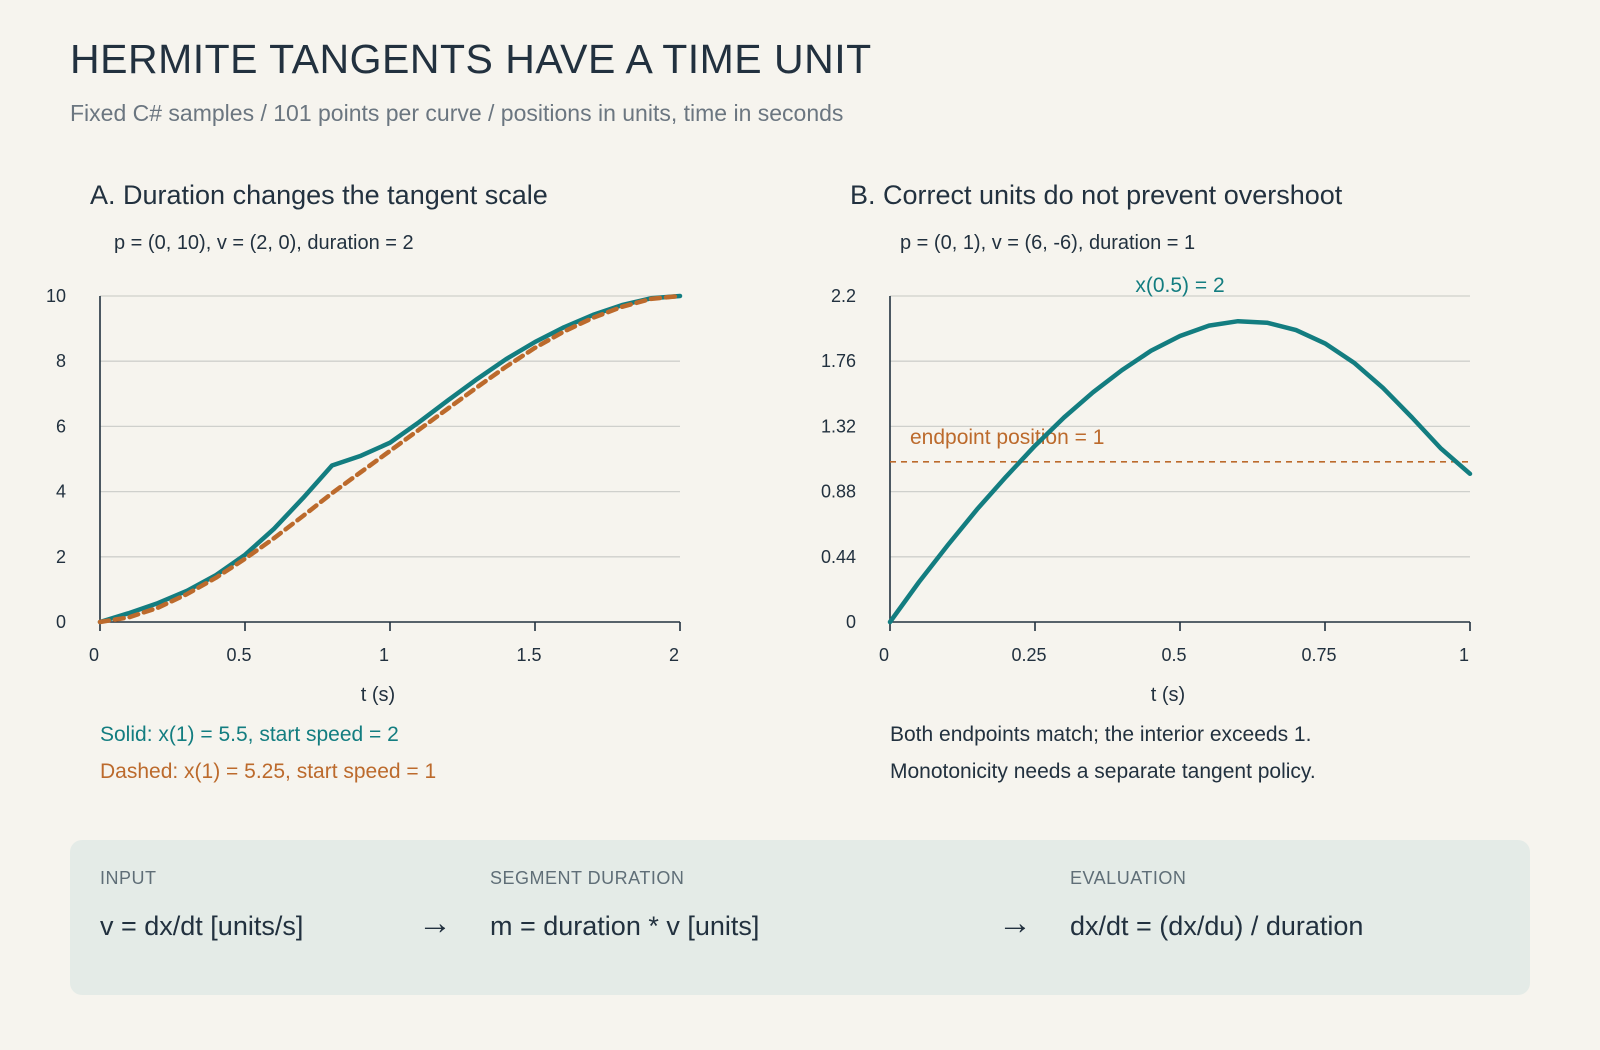 The width and height of the screenshot is (1600, 1050). I want to click on y-tick-label: 8, so click(61, 361).